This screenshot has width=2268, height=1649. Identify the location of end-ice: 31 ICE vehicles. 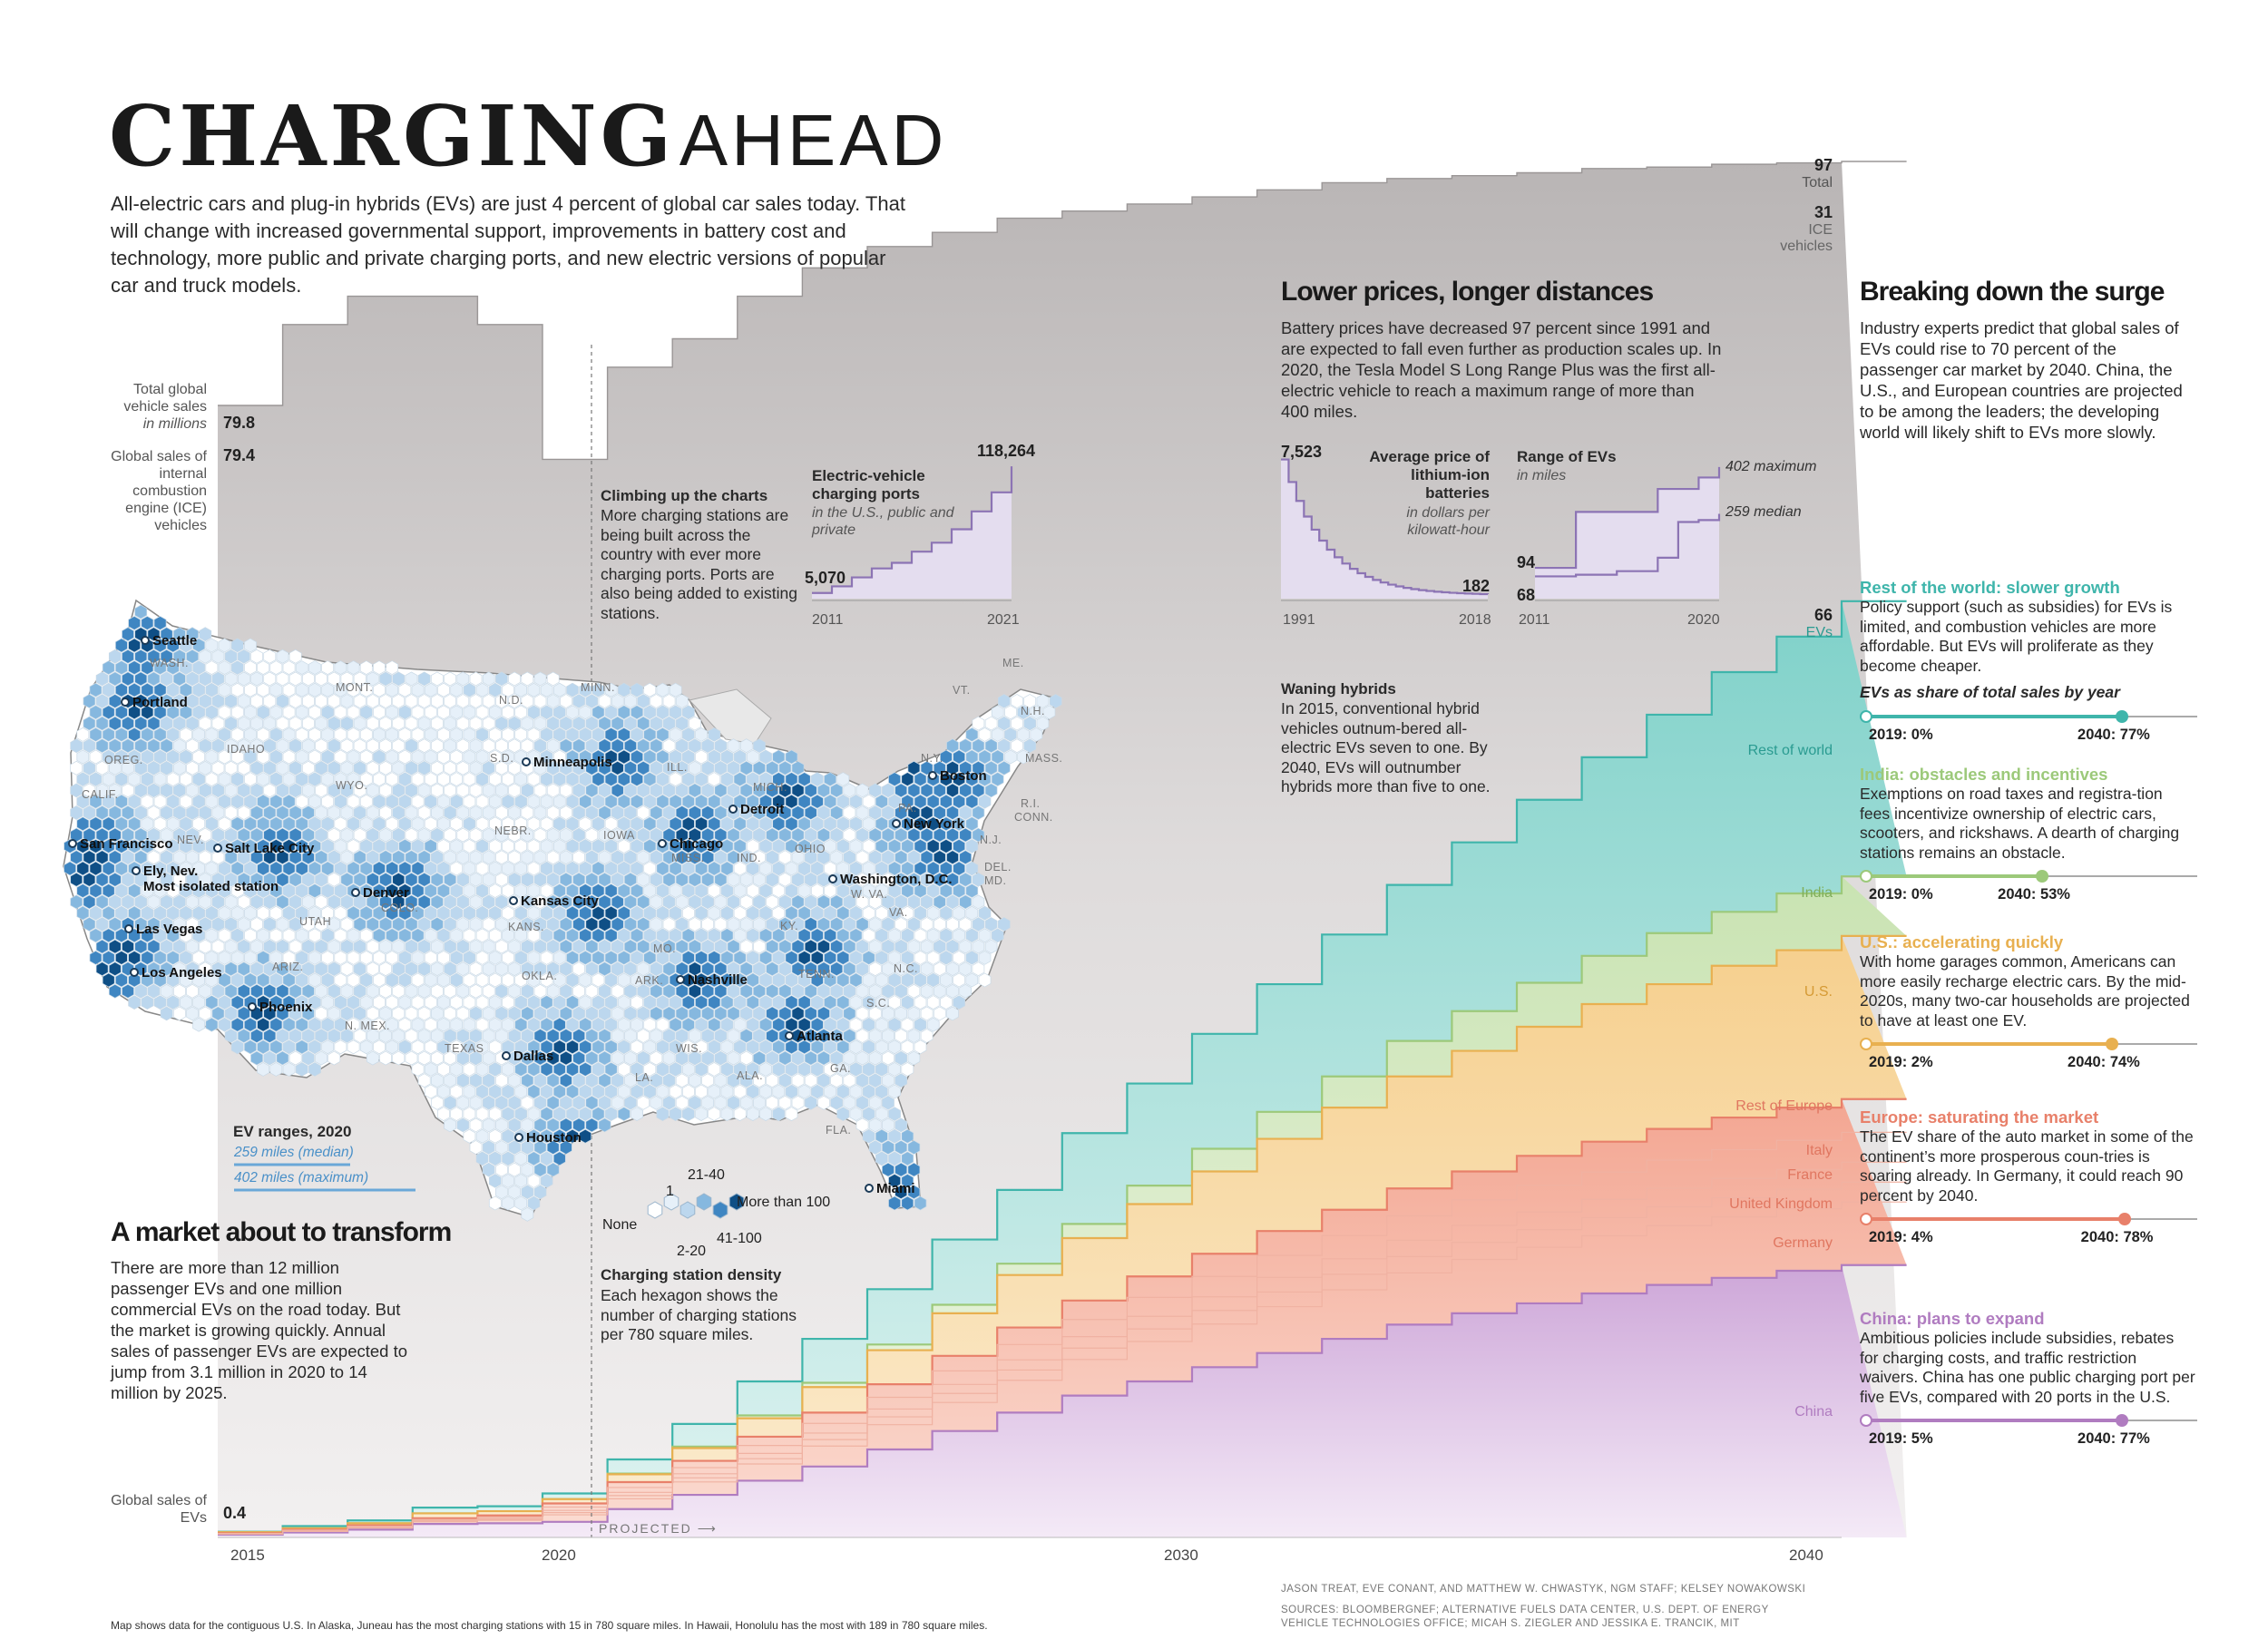
(1779, 229).